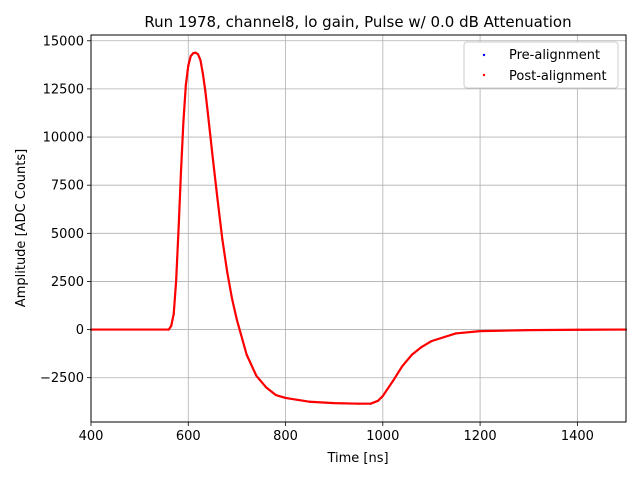 This screenshot has height=480, width=640. What do you see at coordinates (285, 436) in the screenshot?
I see `x-tick-label: 800` at bounding box center [285, 436].